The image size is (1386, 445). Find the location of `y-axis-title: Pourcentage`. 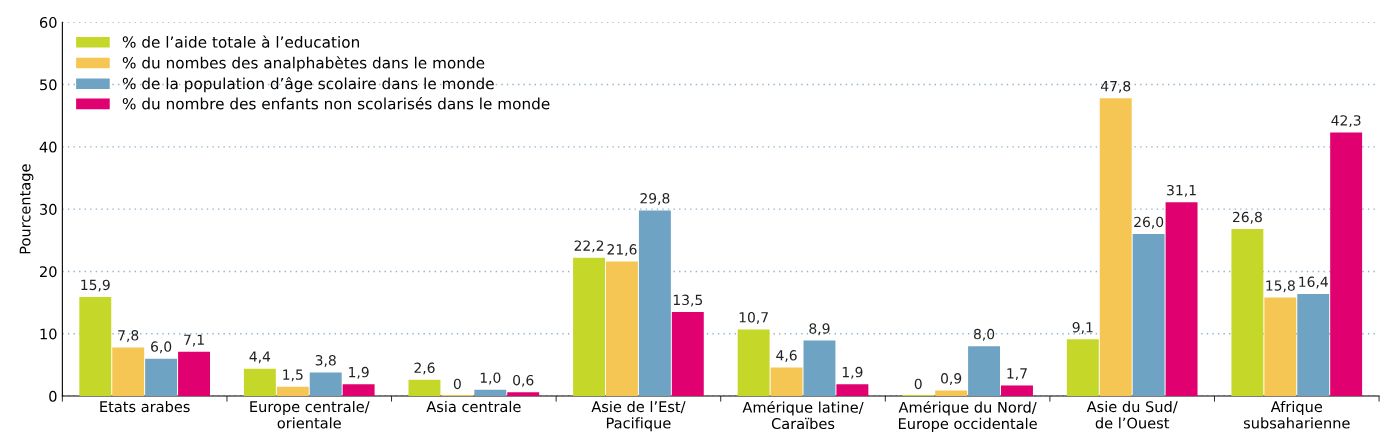

y-axis-title: Pourcentage is located at coordinates (26, 209).